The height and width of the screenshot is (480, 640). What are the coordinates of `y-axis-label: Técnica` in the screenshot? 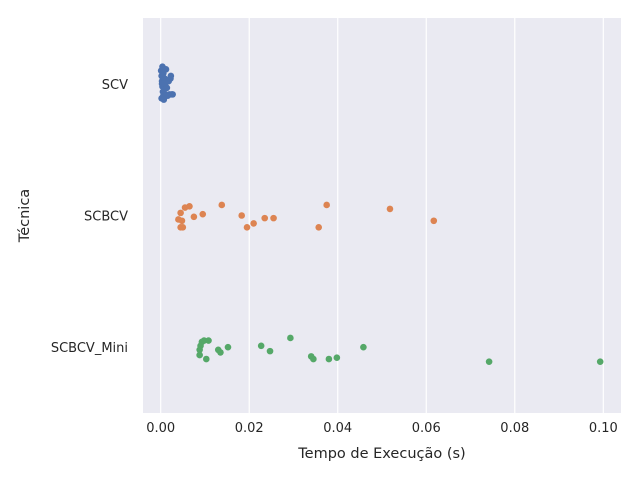 It's located at (25, 216).